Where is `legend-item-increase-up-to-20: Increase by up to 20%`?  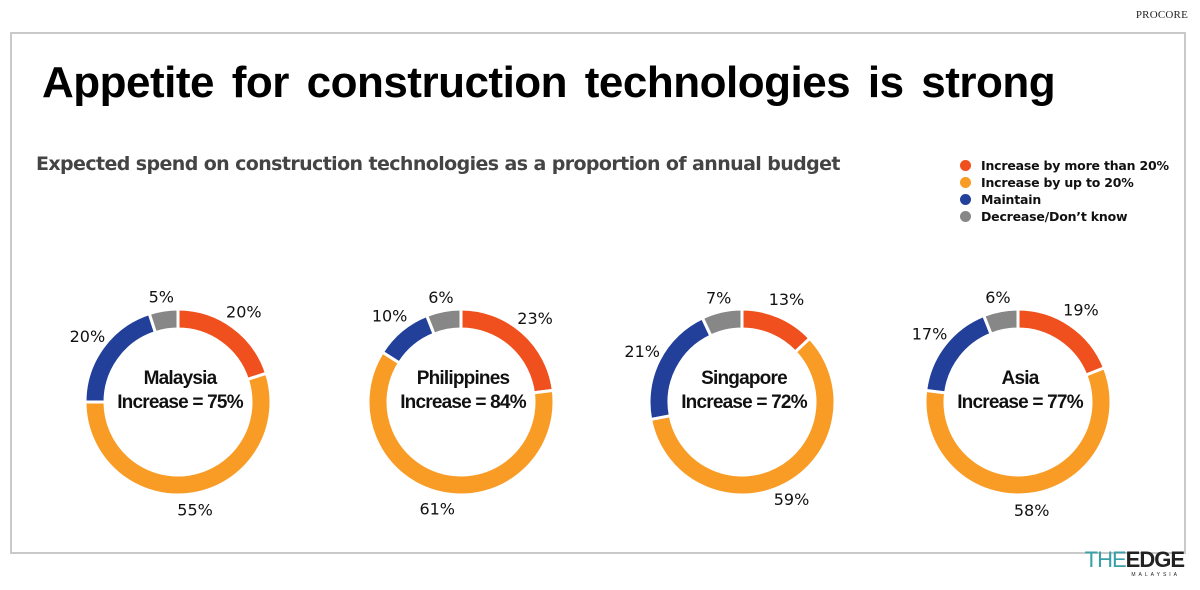
legend-item-increase-up-to-20: Increase by up to 20% is located at coordinates (1064, 182).